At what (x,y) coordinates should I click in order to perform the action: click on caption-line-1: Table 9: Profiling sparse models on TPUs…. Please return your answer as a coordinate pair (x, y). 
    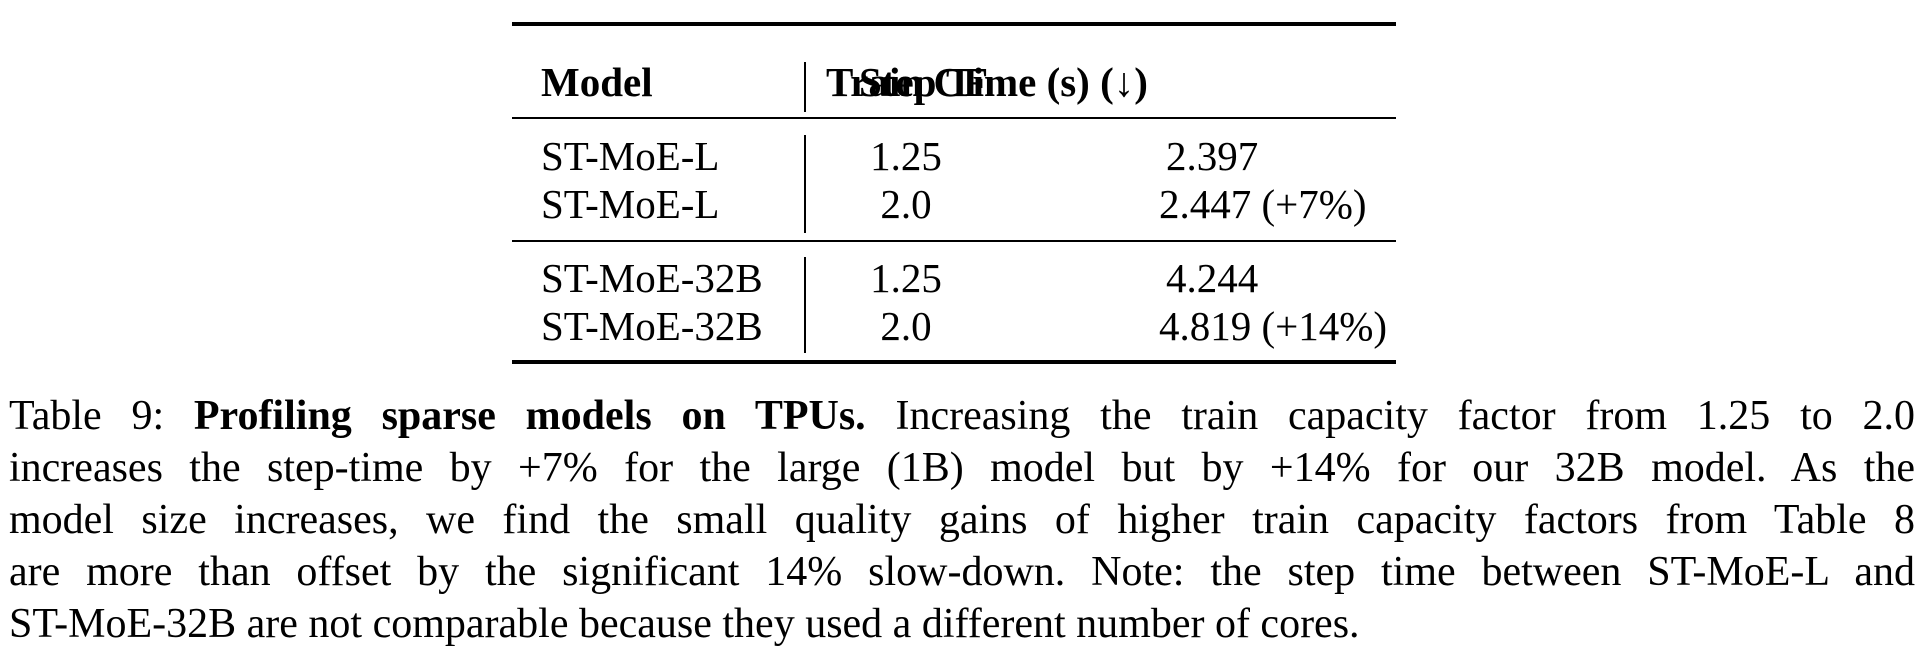
    Looking at the image, I should click on (962, 416).